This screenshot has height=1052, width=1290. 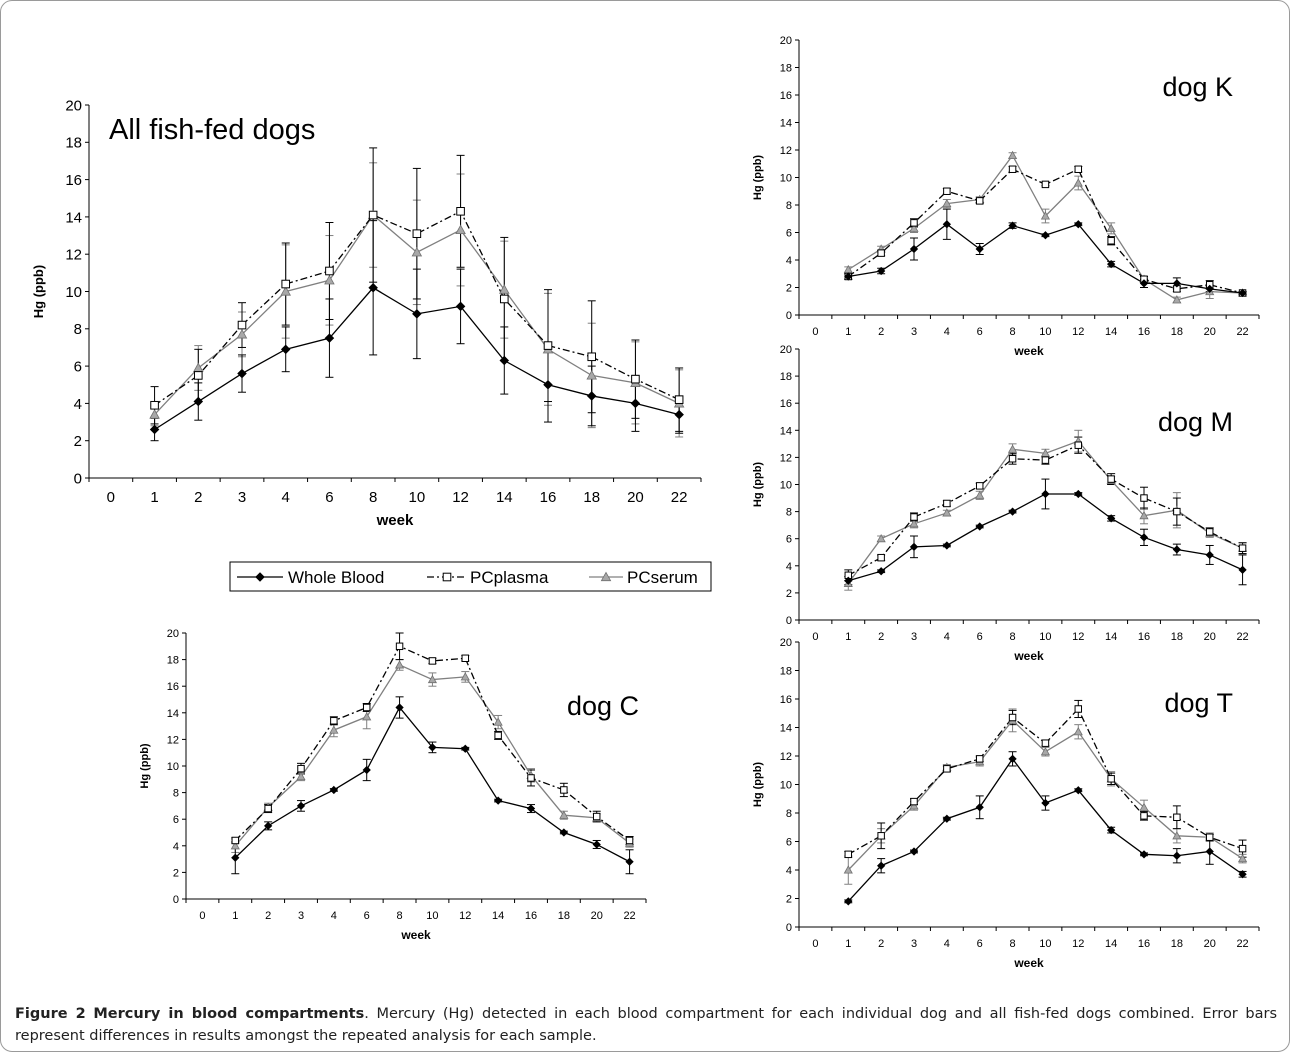 I want to click on x-tick-label: 14, so click(x=1111, y=944).